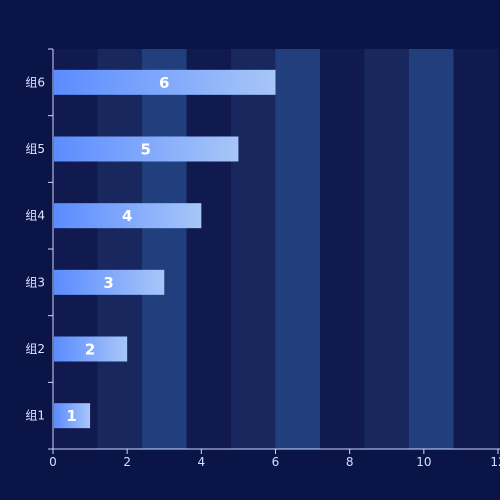  I want to click on bar-value-label: 3, so click(108, 283).